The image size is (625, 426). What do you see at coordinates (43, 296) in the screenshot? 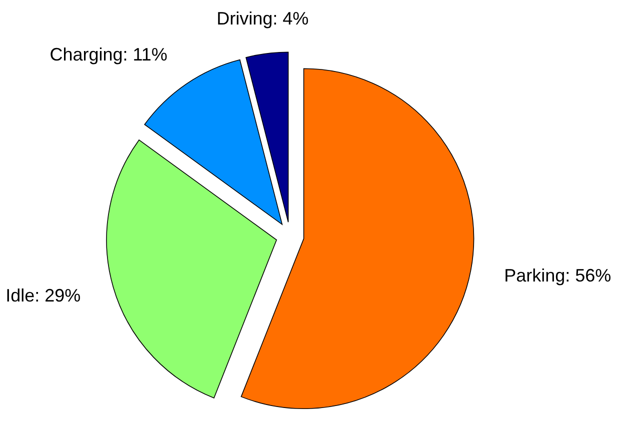
I see `slice-label: Idle: 29%` at bounding box center [43, 296].